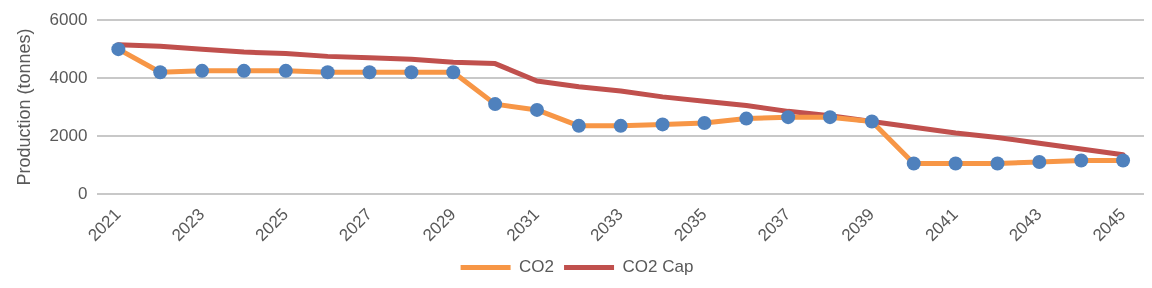 The image size is (1152, 288). I want to click on y-tick-label: 0, so click(82, 193).